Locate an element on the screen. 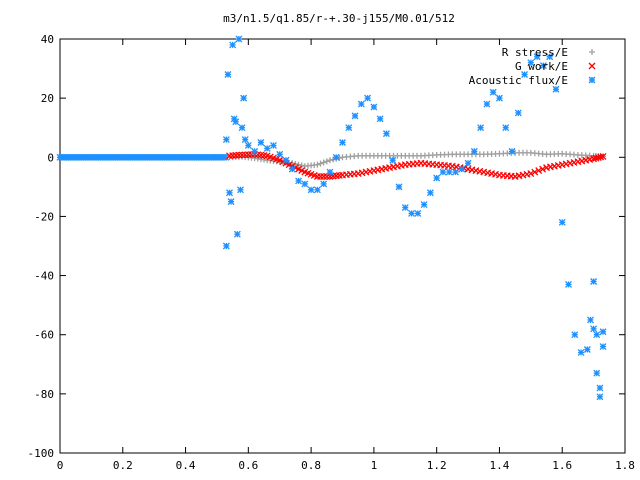 This screenshot has height=480, width=640. y-tick-label: -20 is located at coordinates (44, 216).